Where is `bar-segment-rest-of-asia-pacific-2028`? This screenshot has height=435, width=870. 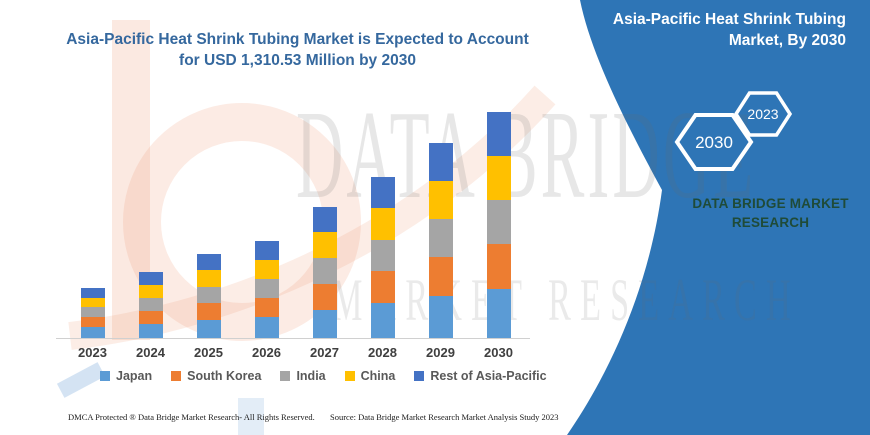
bar-segment-rest-of-asia-pacific-2028 is located at coordinates (382, 192).